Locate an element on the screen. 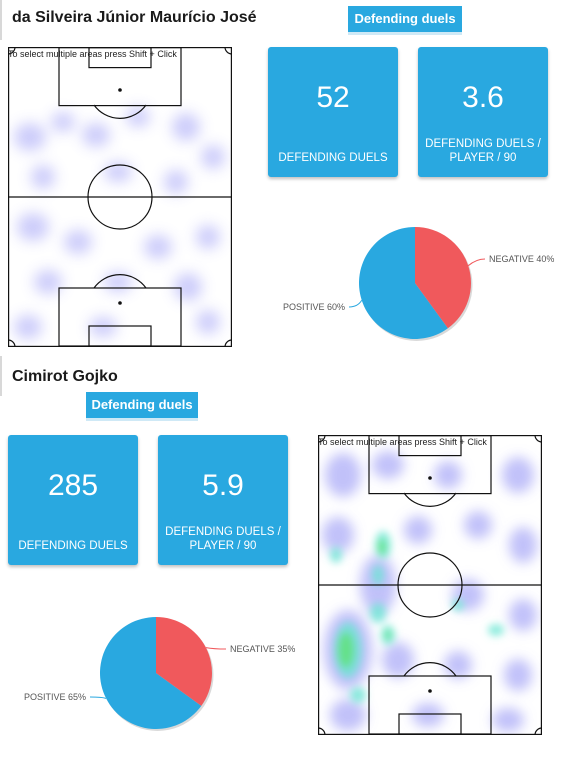  player-name: da Silveira Júnior Maurício José is located at coordinates (134, 17).